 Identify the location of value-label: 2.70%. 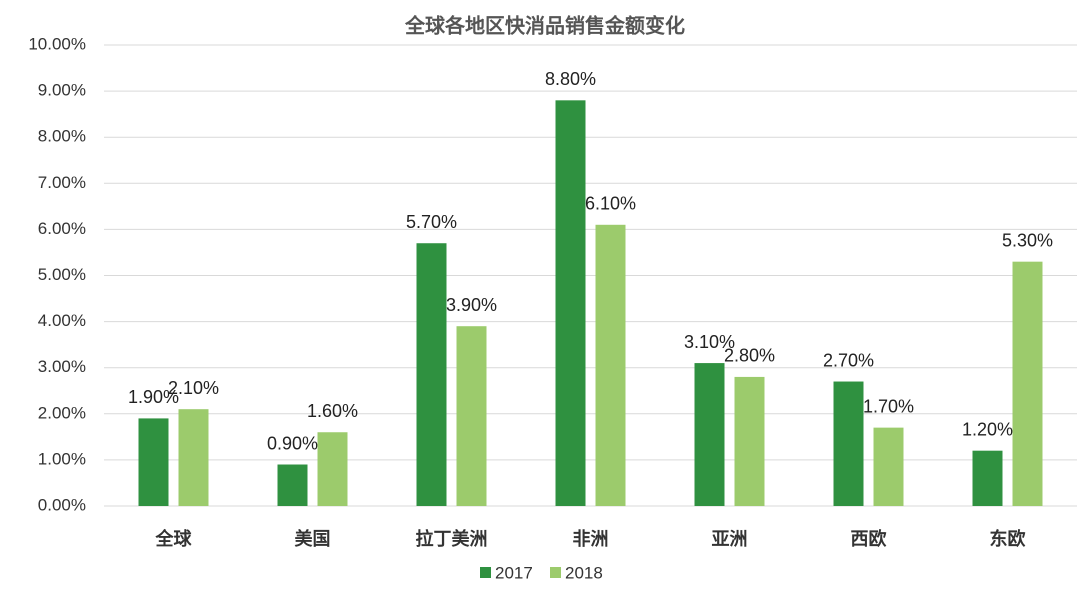
(848, 360).